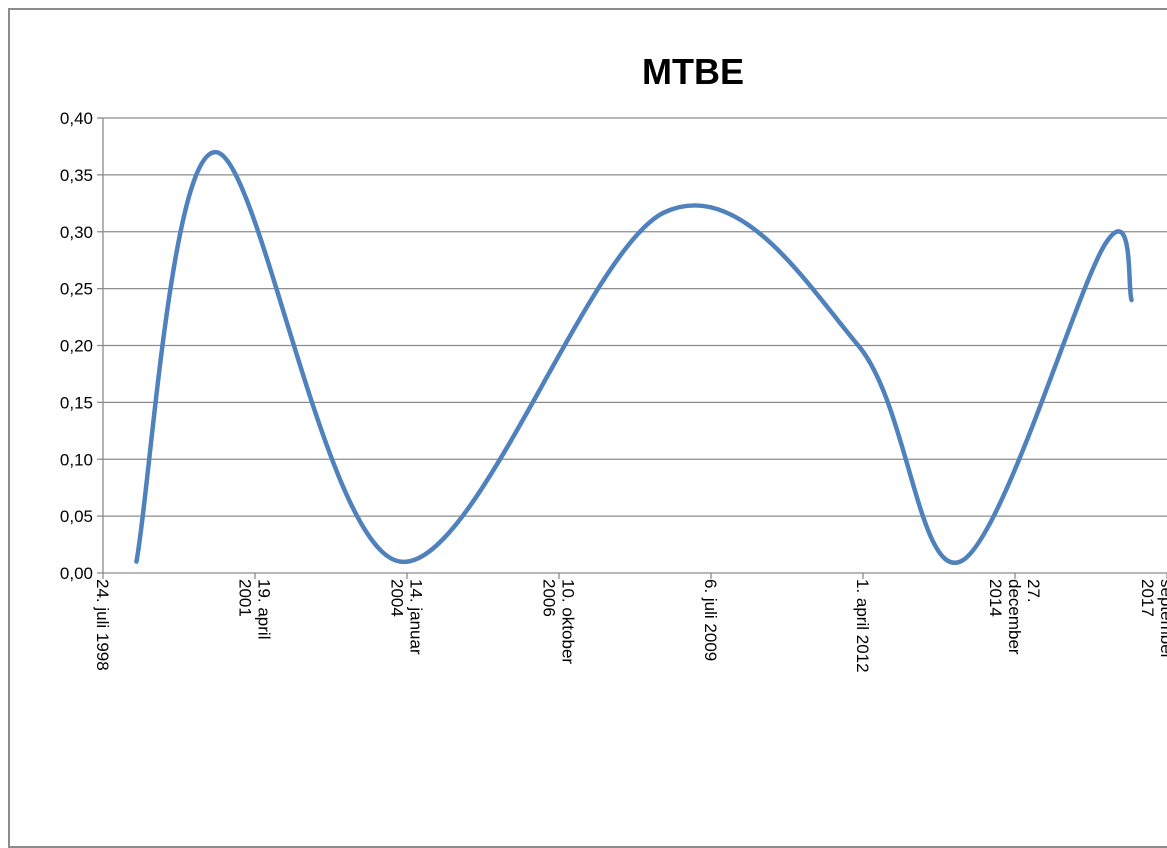 The height and width of the screenshot is (848, 1167). What do you see at coordinates (76, 175) in the screenshot?
I see `y-tick-label: 0,35` at bounding box center [76, 175].